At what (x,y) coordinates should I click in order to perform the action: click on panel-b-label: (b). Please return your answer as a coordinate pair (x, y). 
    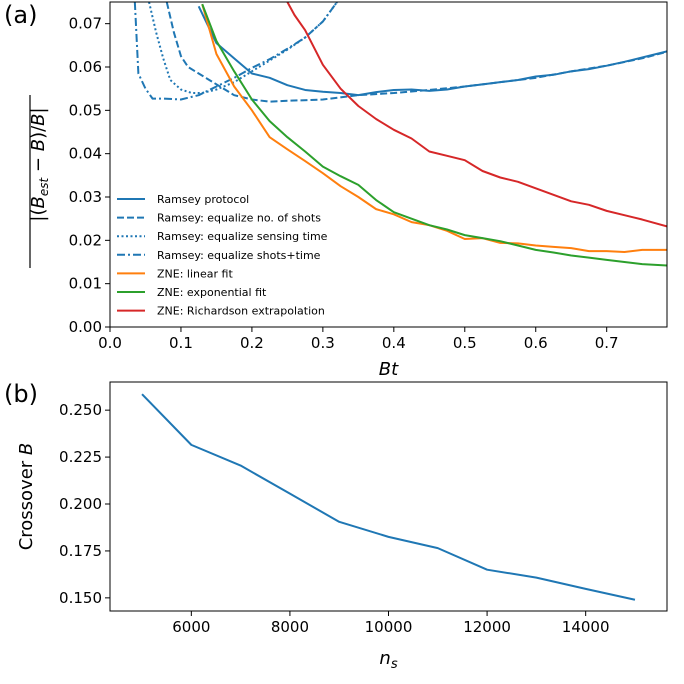
    Looking at the image, I should click on (21, 394).